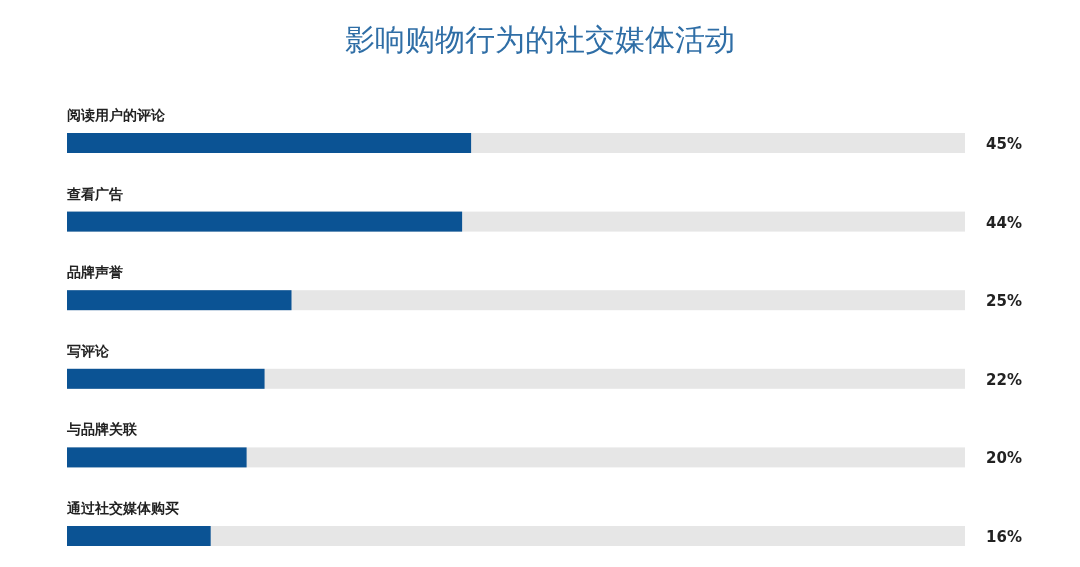 This screenshot has width=1080, height=567. I want to click on data-label: 44%, so click(1004, 222).